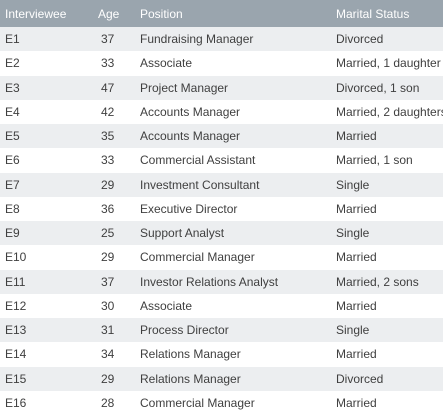 The height and width of the screenshot is (415, 443). What do you see at coordinates (12, 63) in the screenshot?
I see `cell-interviewee: E2` at bounding box center [12, 63].